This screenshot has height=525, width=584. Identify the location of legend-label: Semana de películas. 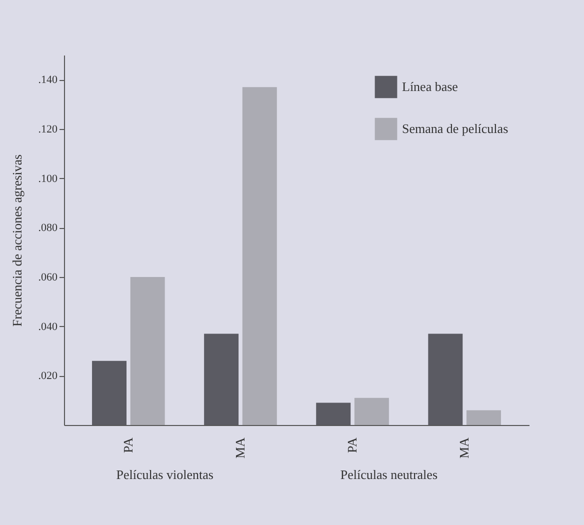
(455, 128).